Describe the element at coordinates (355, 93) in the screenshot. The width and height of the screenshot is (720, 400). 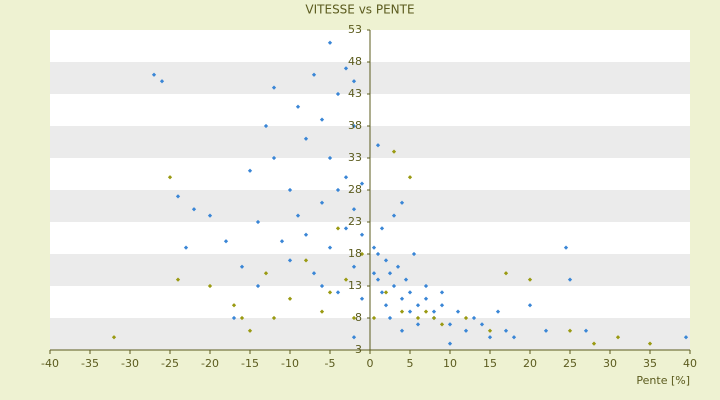
I see `y-tick-label: 43` at that location.